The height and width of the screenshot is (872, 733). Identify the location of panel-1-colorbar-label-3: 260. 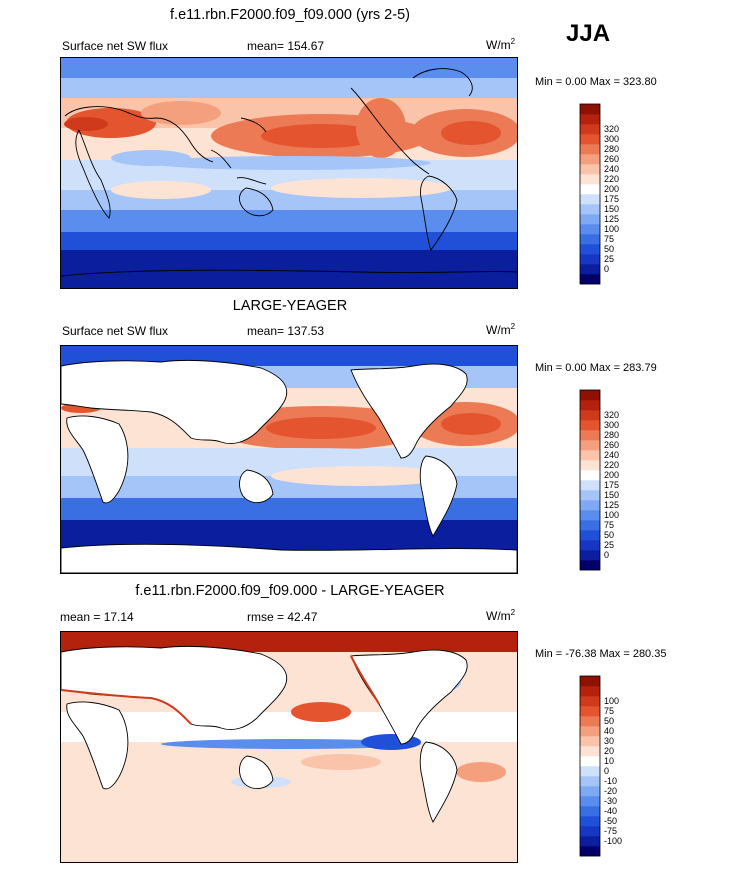
(611, 159).